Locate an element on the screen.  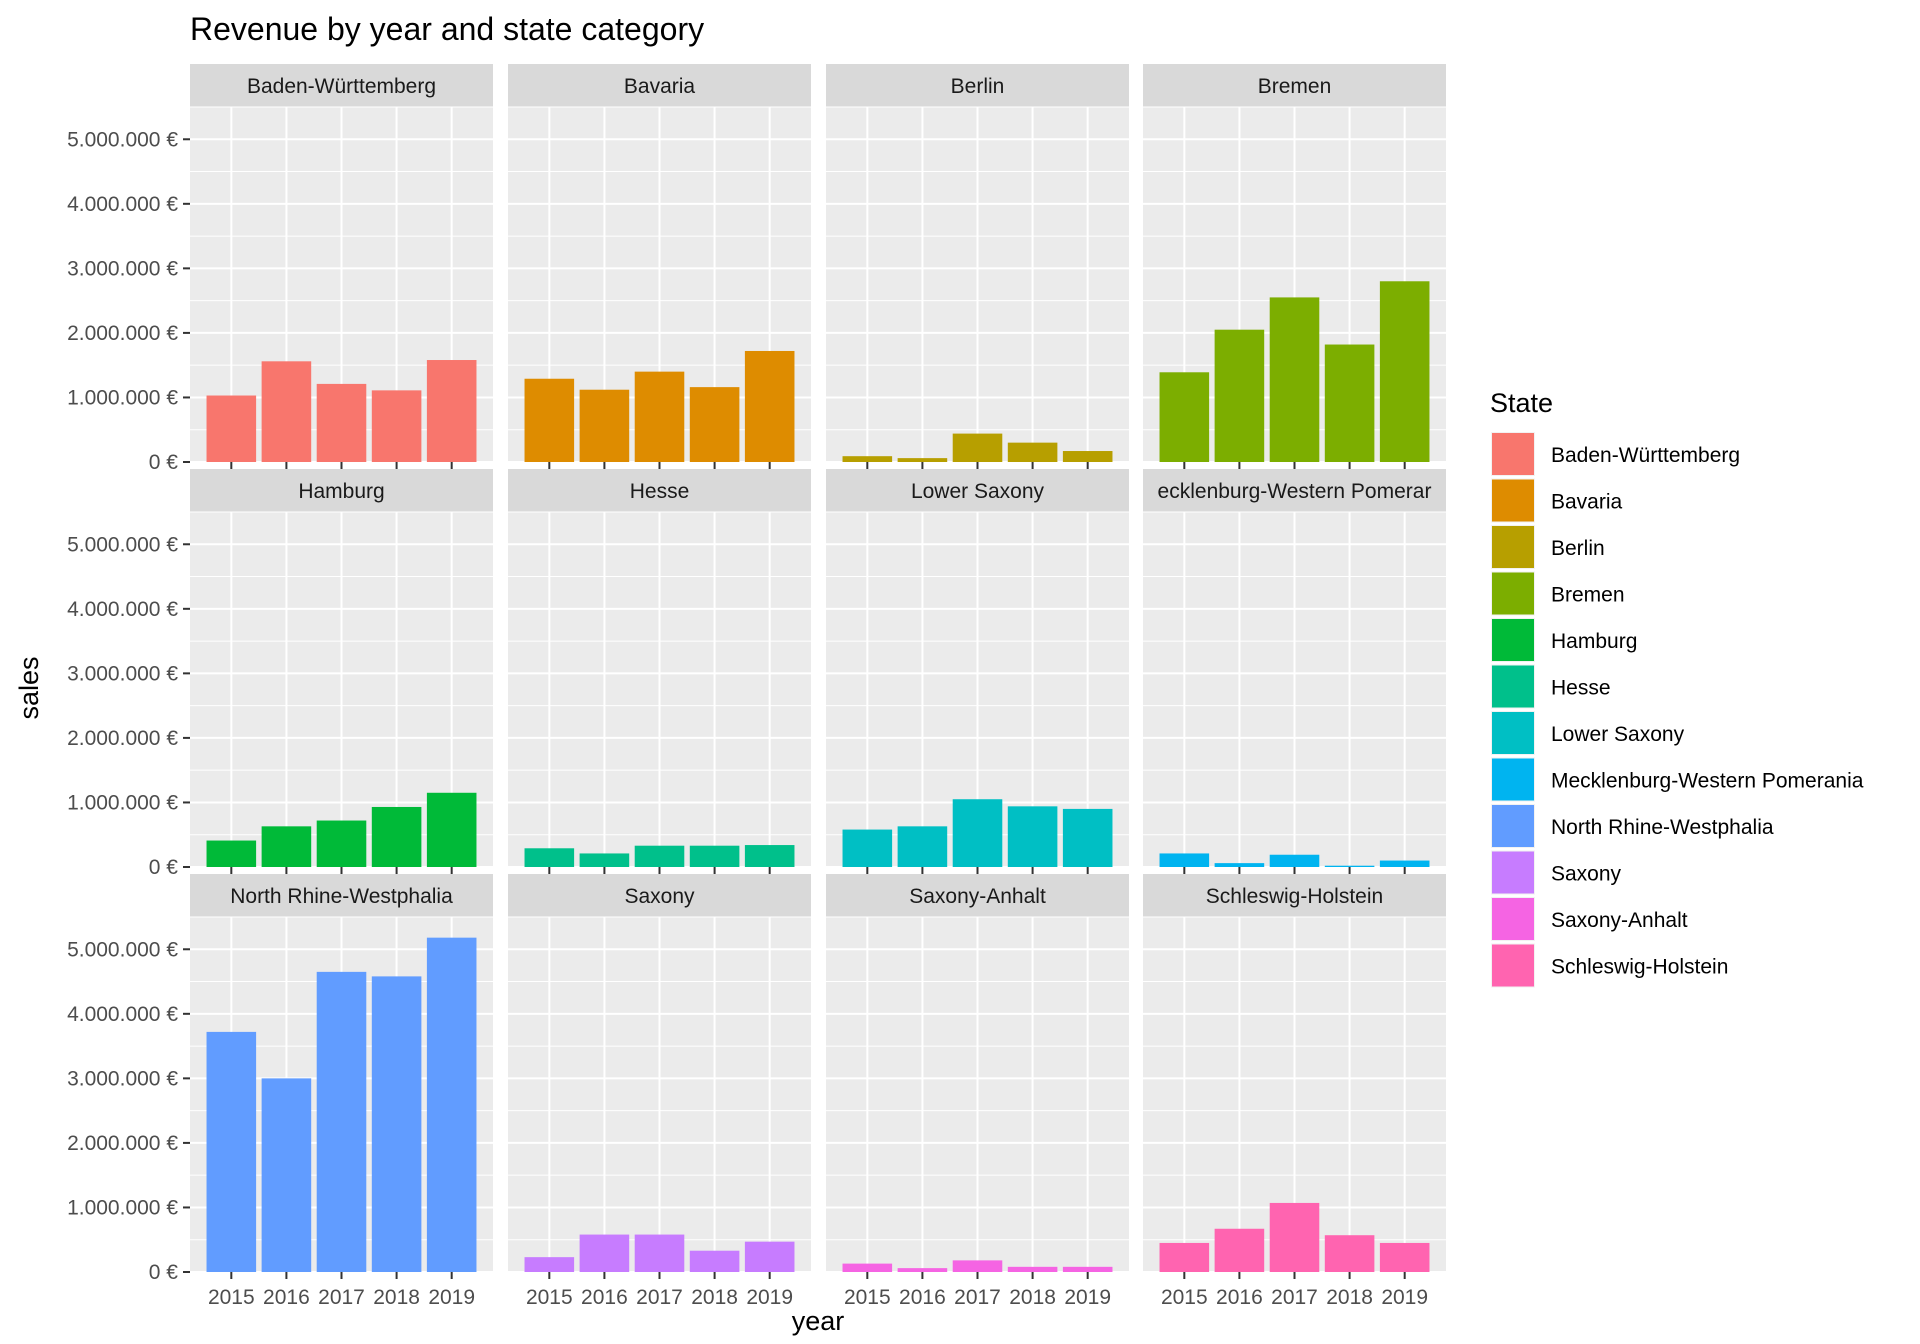
bar-saxony-2016 is located at coordinates (604, 1253).